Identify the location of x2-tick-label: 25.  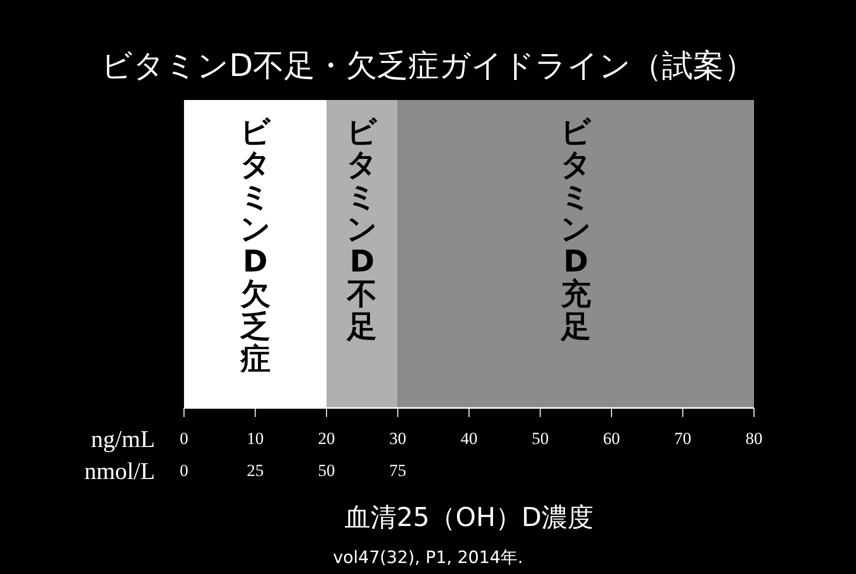
(255, 470).